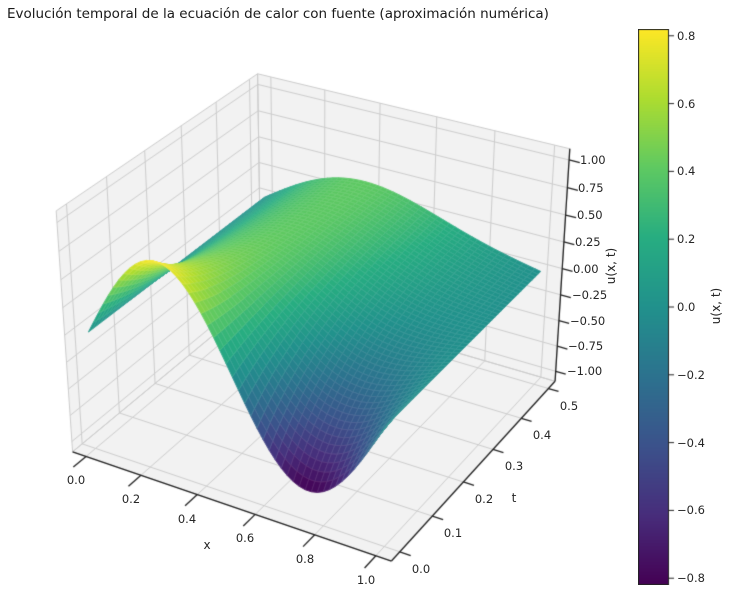 Image resolution: width=732 pixels, height=600 pixels. What do you see at coordinates (611, 266) in the screenshot?
I see `z-axis-label: u(x, t)` at bounding box center [611, 266].